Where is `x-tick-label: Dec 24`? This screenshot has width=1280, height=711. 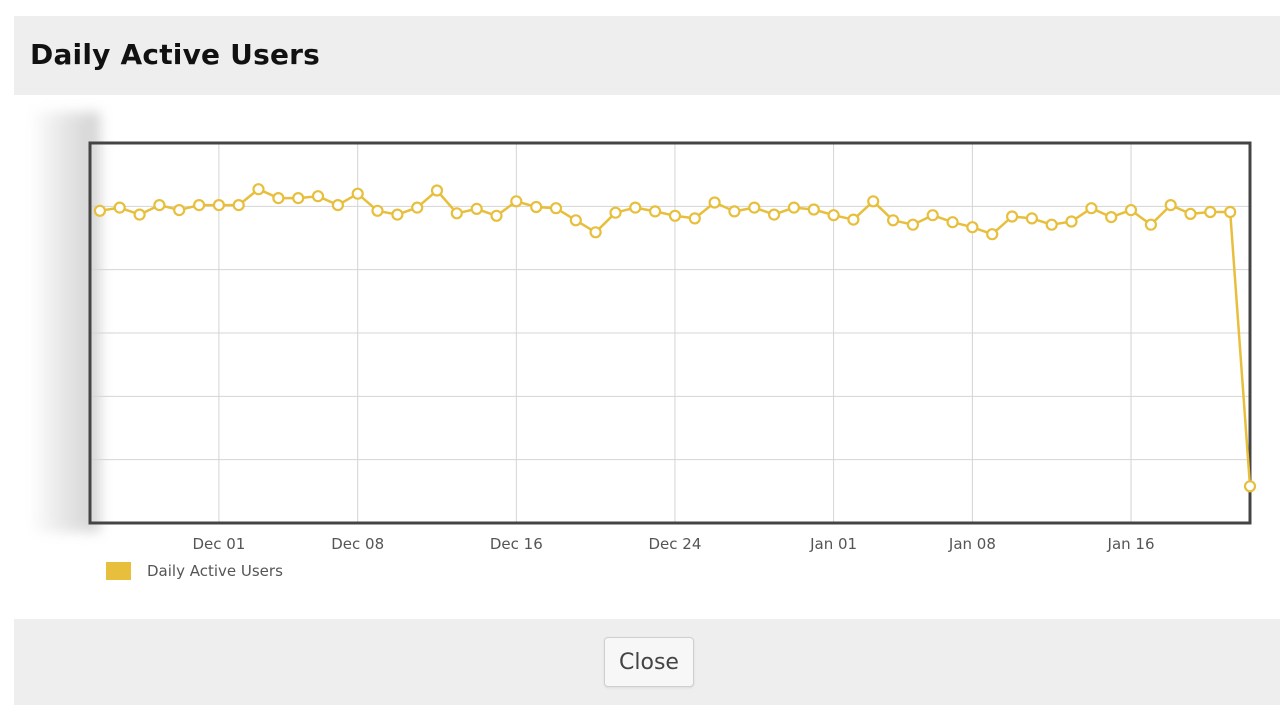
x-tick-label: Dec 24 is located at coordinates (675, 544).